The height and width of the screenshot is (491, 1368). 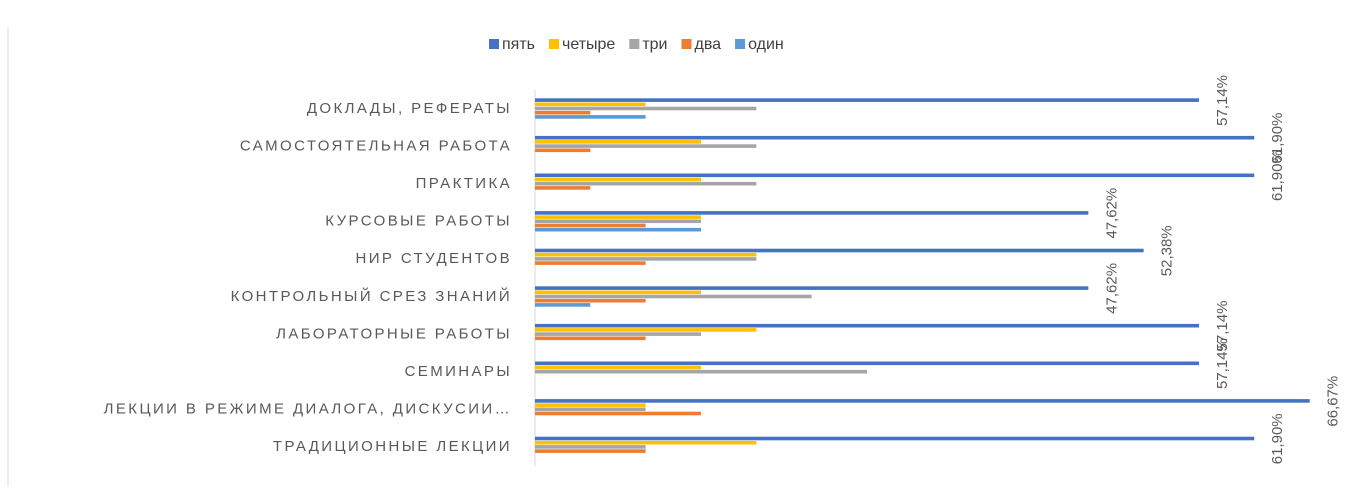 I want to click on y-tick-label: НИР СТУДЕНТОВ, so click(x=434, y=258).